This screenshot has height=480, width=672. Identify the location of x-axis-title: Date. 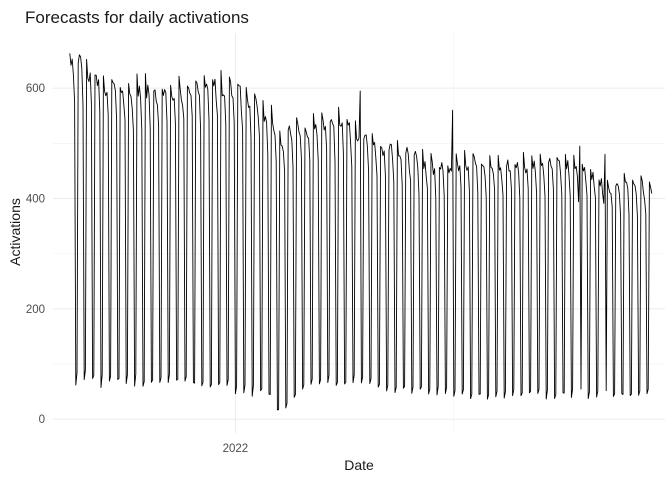
(359, 465).